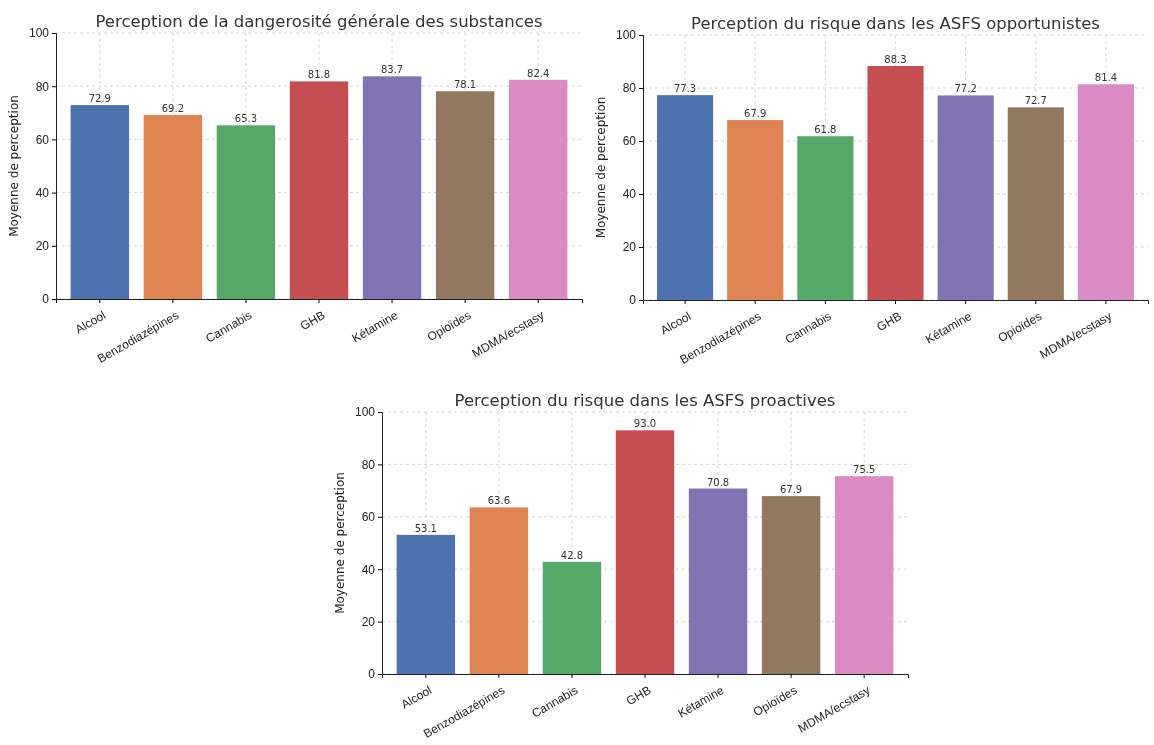 The height and width of the screenshot is (745, 1154). I want to click on data-label: 93.0, so click(645, 424).